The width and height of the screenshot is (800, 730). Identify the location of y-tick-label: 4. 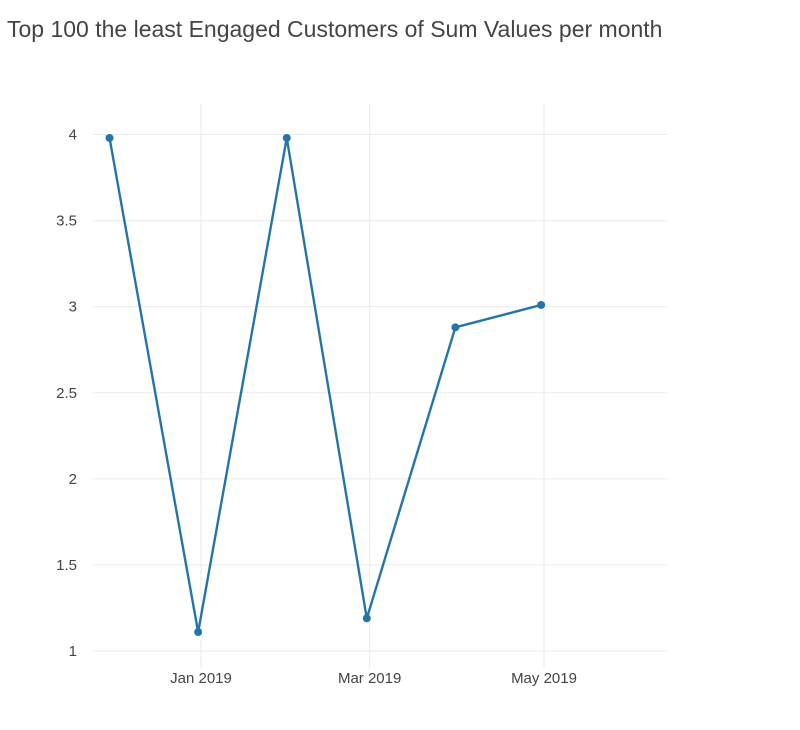
(73, 135).